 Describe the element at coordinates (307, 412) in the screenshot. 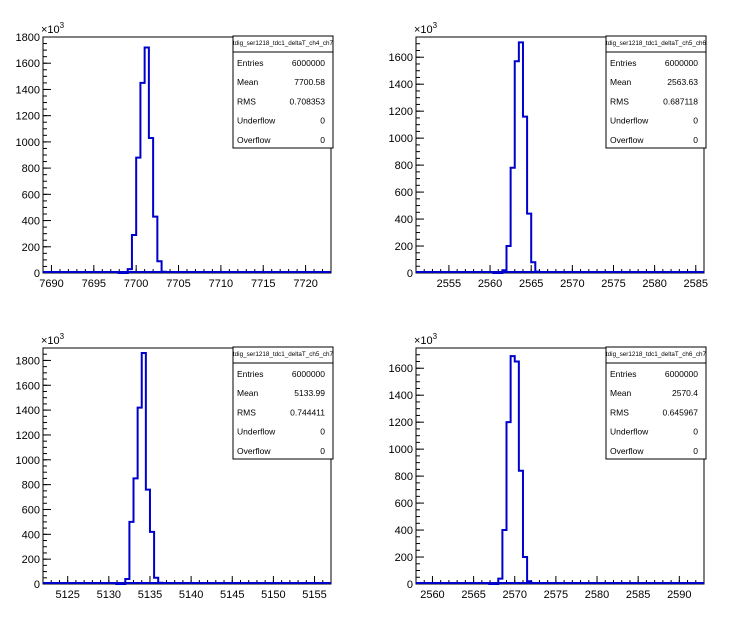

I see `stats-value: 0.744411` at that location.